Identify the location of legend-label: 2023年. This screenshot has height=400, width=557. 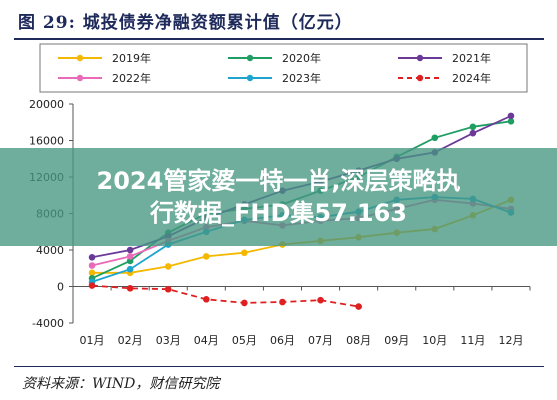
(301, 78).